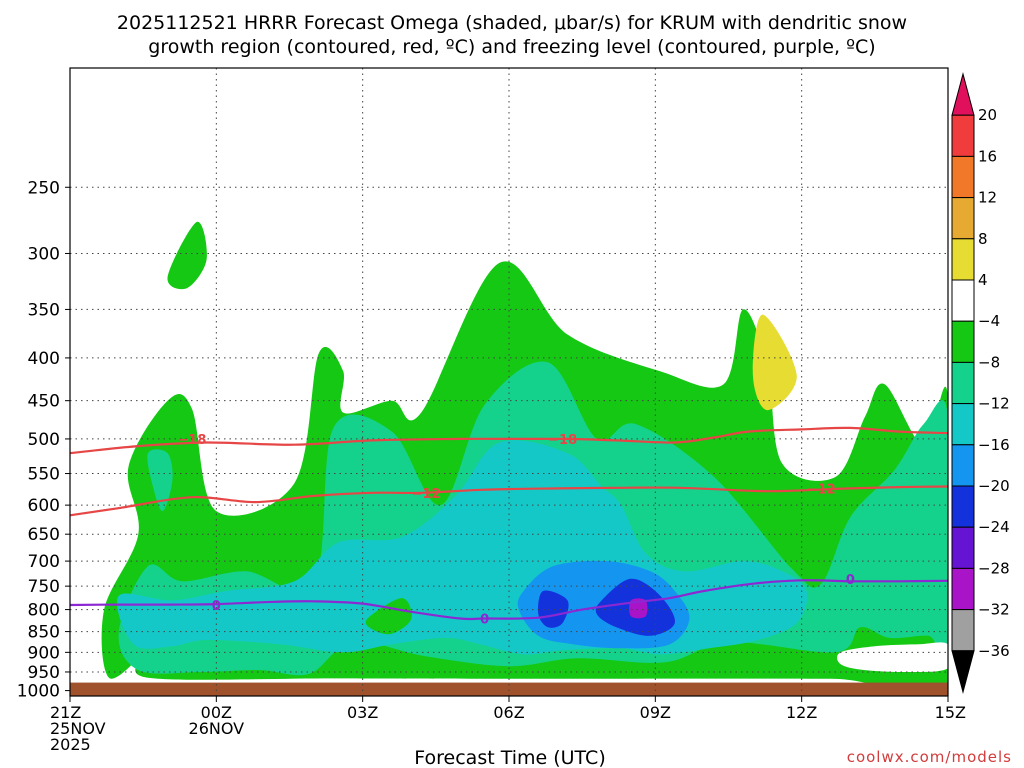  I want to click on x-axis-label: Forecast Time (UTC), so click(509, 757).